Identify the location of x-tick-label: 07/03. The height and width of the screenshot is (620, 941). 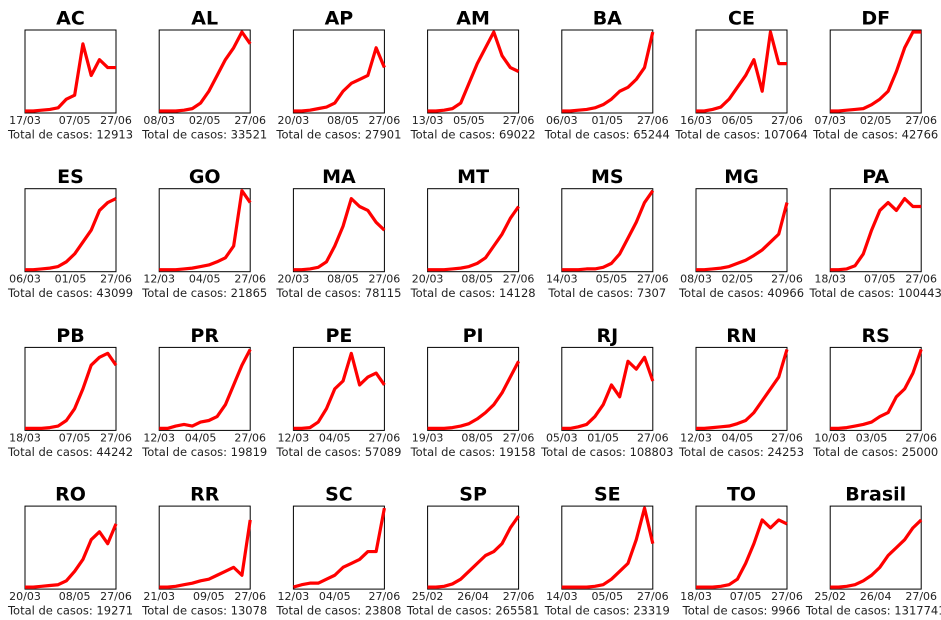
(830, 120).